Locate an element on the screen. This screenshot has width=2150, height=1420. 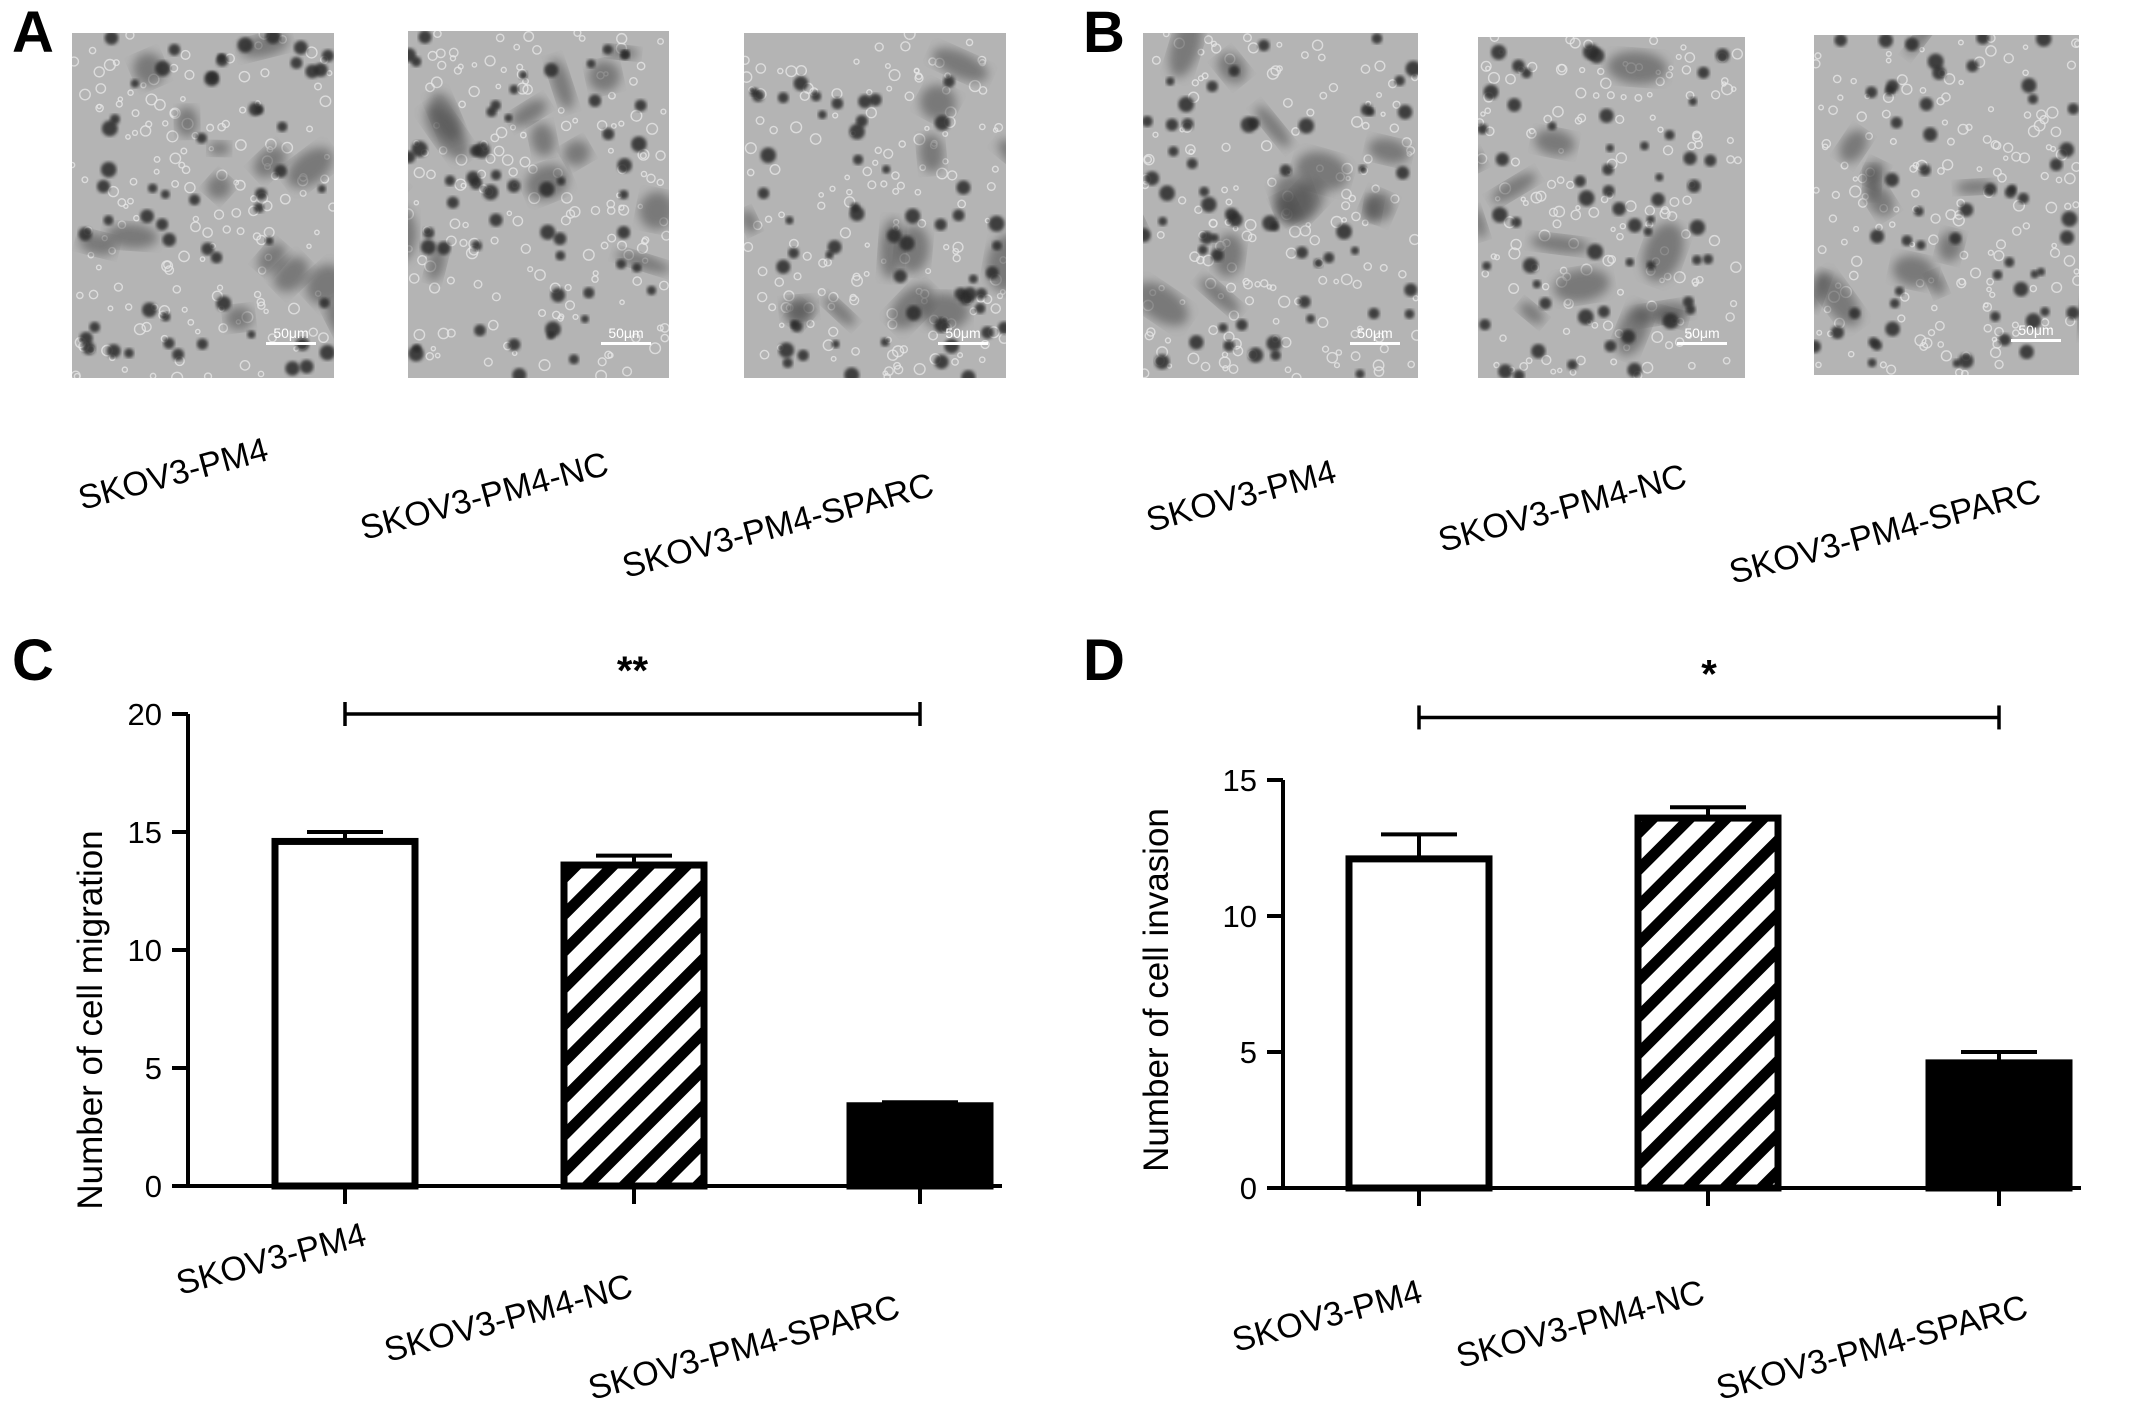
x-tick-label-migration-1: SKOV3-PM4-NC is located at coordinates (508, 1318).